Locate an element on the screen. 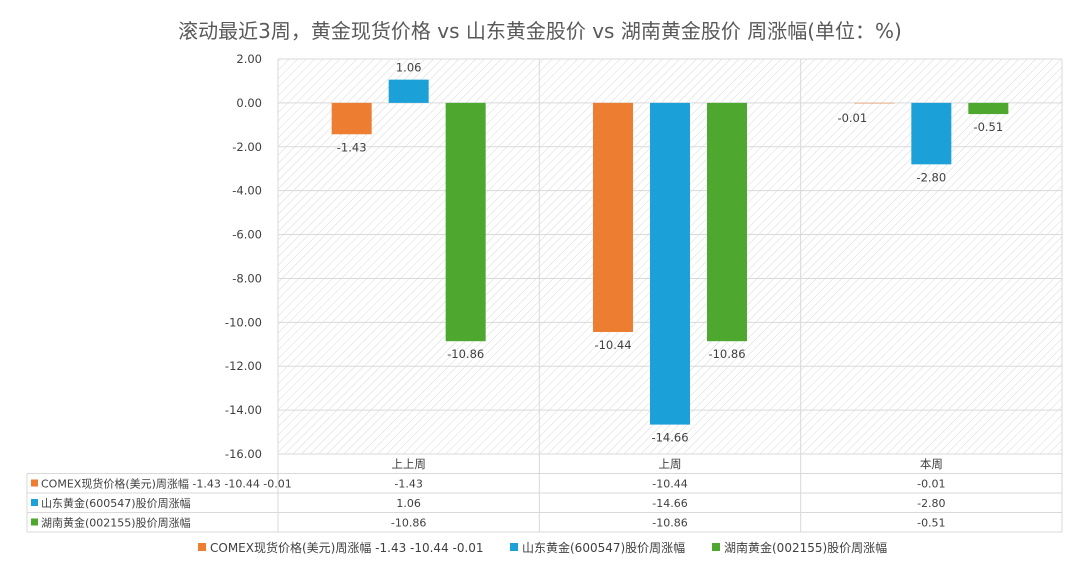  y-tick-label: 2.00 is located at coordinates (249, 59).